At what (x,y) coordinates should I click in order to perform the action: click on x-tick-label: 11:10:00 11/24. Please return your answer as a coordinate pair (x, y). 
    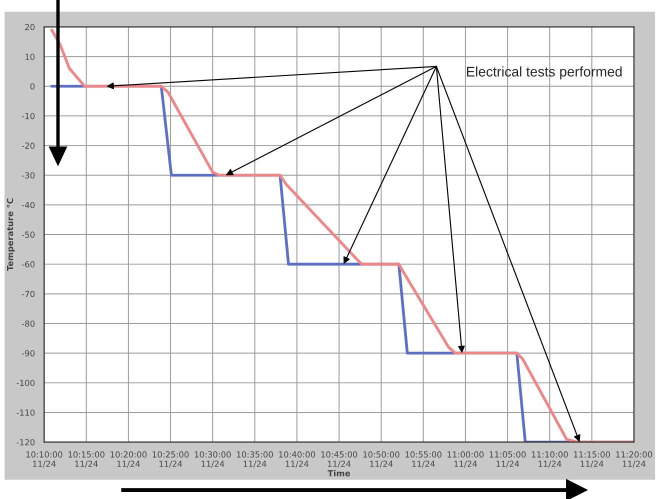
    Looking at the image, I should click on (550, 459).